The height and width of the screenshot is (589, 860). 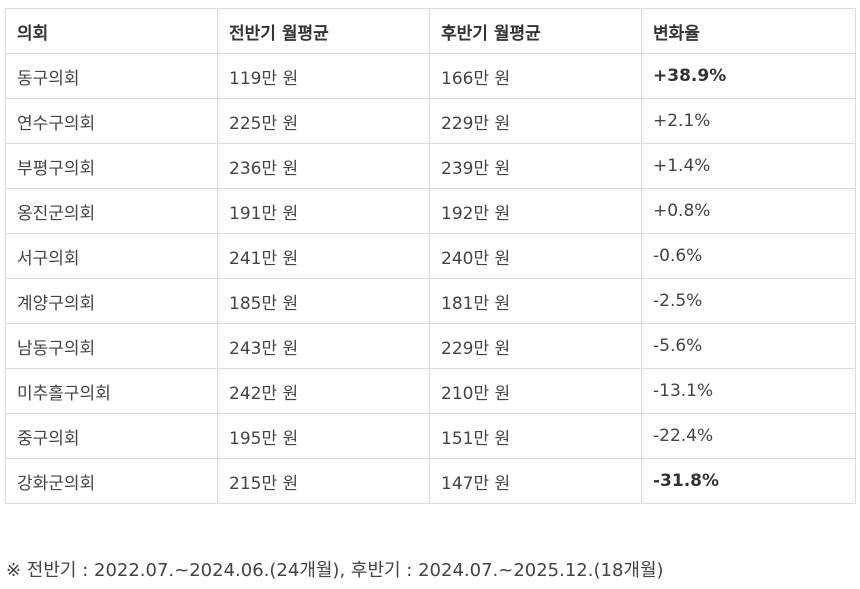 I want to click on cell-change: -13.1%, so click(x=748, y=391).